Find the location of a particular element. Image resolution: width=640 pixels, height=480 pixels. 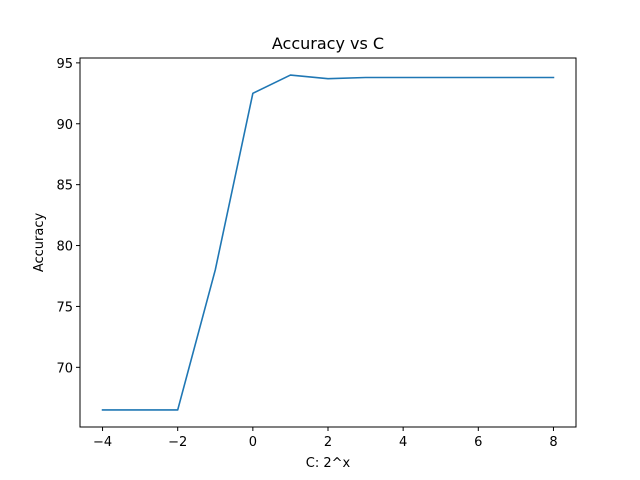

x-tick-label: −2 is located at coordinates (177, 442).